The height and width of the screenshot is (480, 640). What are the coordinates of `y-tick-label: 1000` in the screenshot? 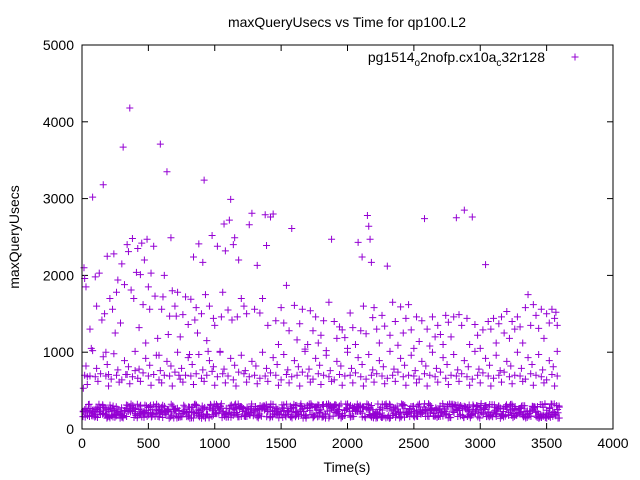 It's located at (58, 352).